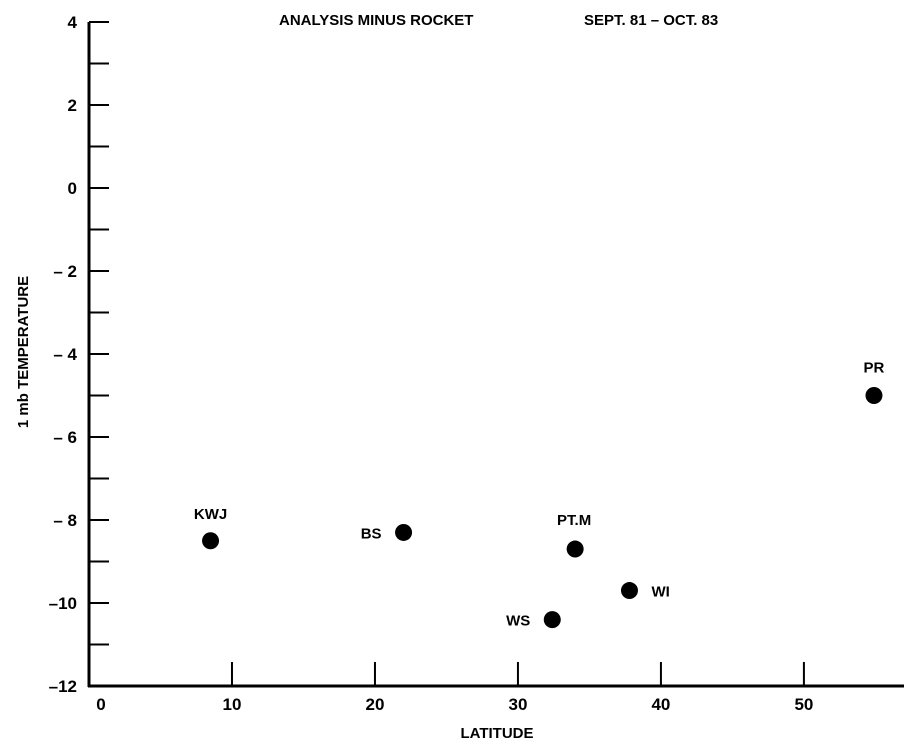 The image size is (904, 742). Describe the element at coordinates (371, 533) in the screenshot. I see `data-point-label: BS` at that location.